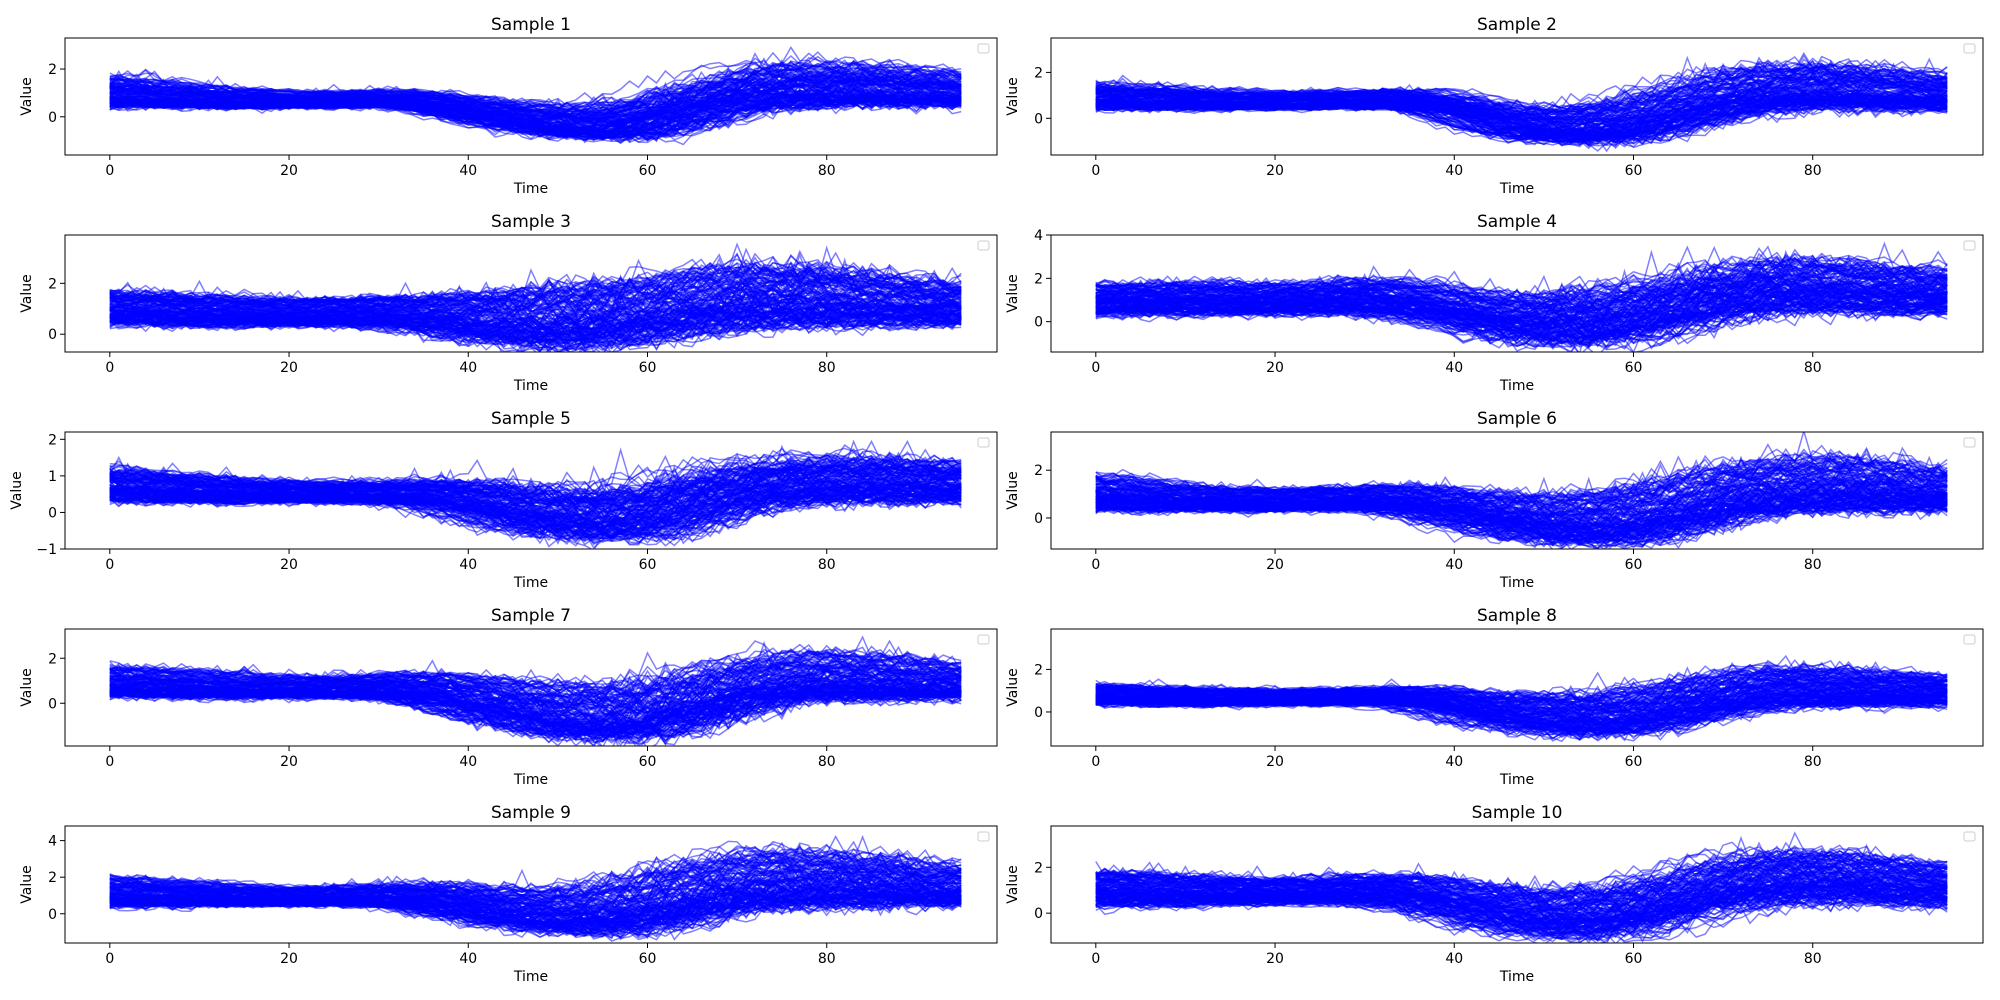 This screenshot has width=2000, height=1000. I want to click on y-tick-label: 1, so click(52, 477).